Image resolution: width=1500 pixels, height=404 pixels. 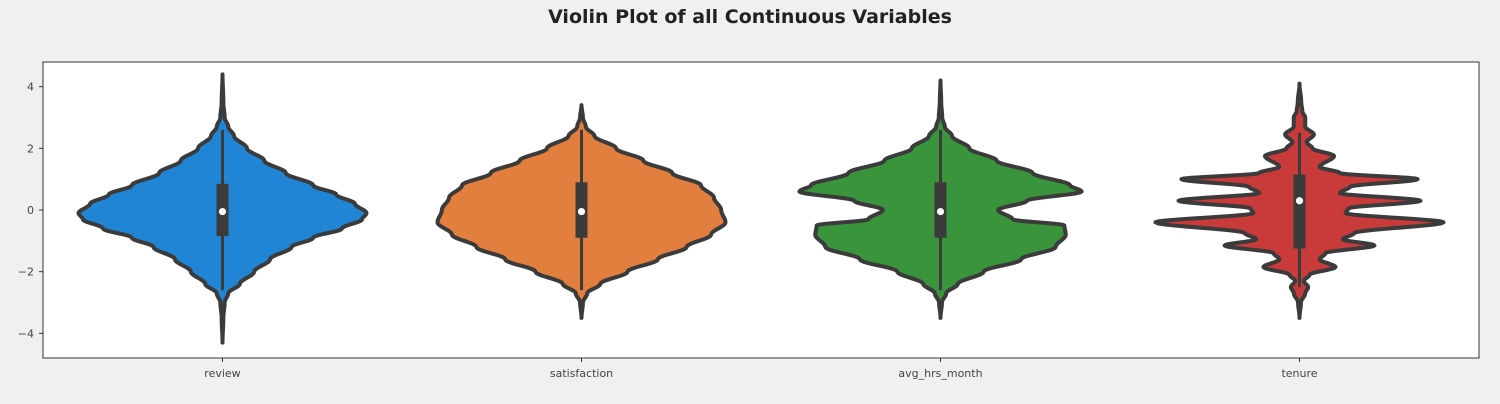 I want to click on x-tick-label: avg_hrs_month, so click(x=940, y=373).